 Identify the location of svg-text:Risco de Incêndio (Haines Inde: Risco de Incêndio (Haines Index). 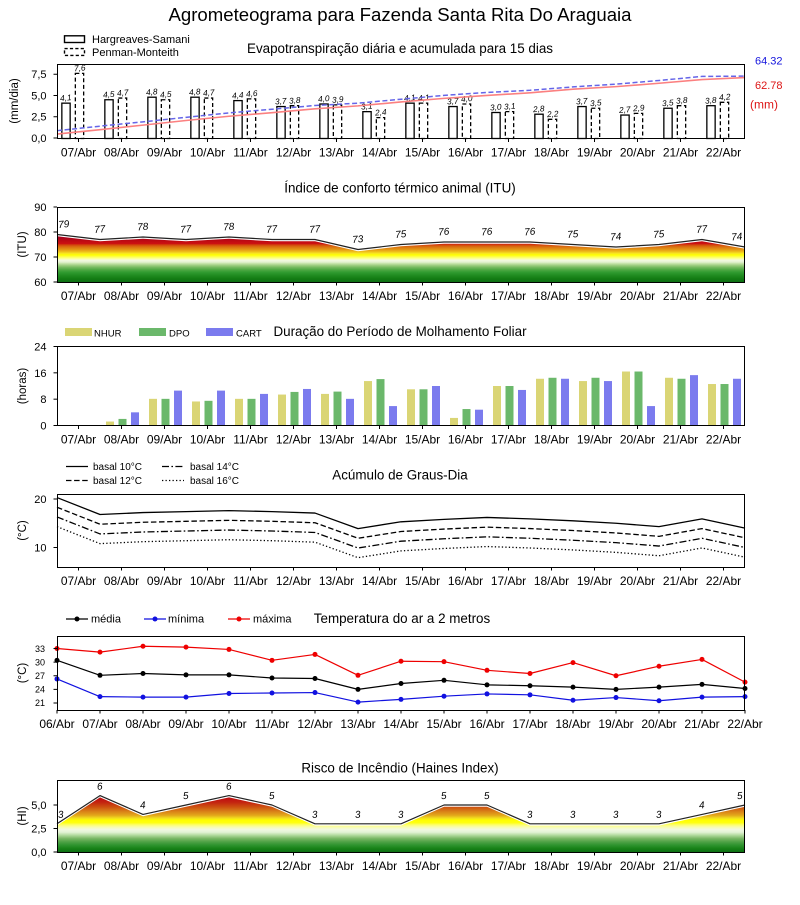
(399, 768).